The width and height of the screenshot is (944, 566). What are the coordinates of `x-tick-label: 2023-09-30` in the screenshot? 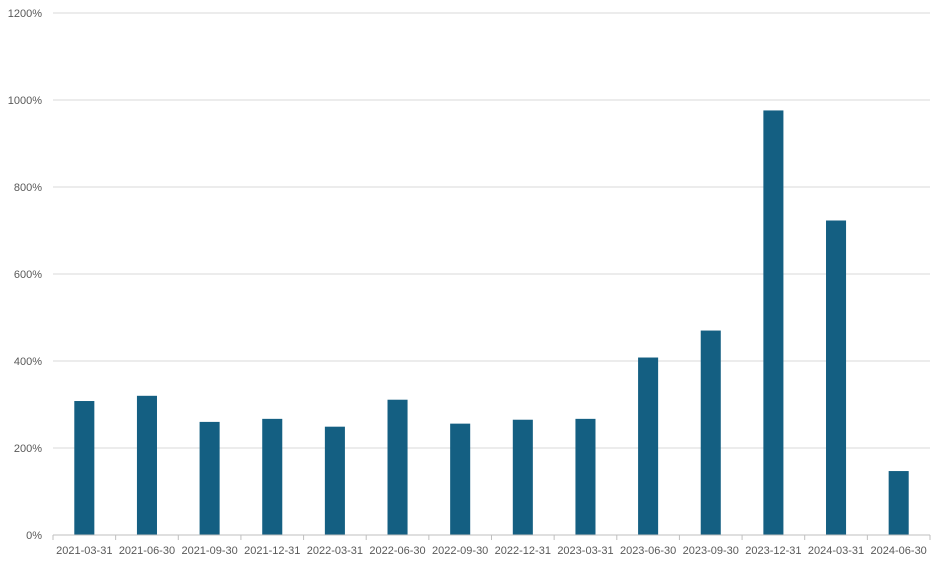 It's located at (711, 551).